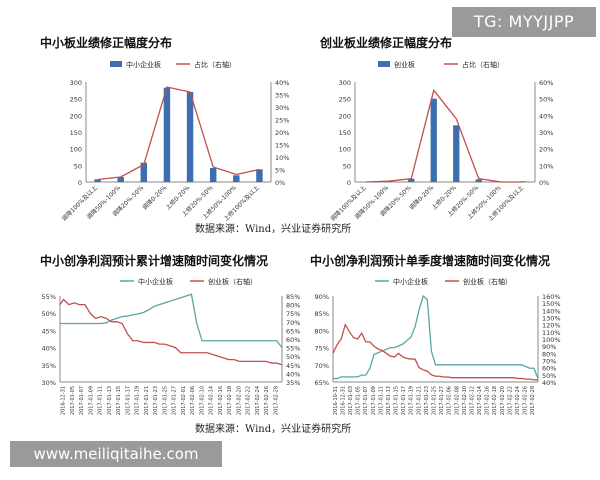  What do you see at coordinates (282, 121) in the screenshot?
I see `c0-ytick-right-5: 25%` at bounding box center [282, 121].